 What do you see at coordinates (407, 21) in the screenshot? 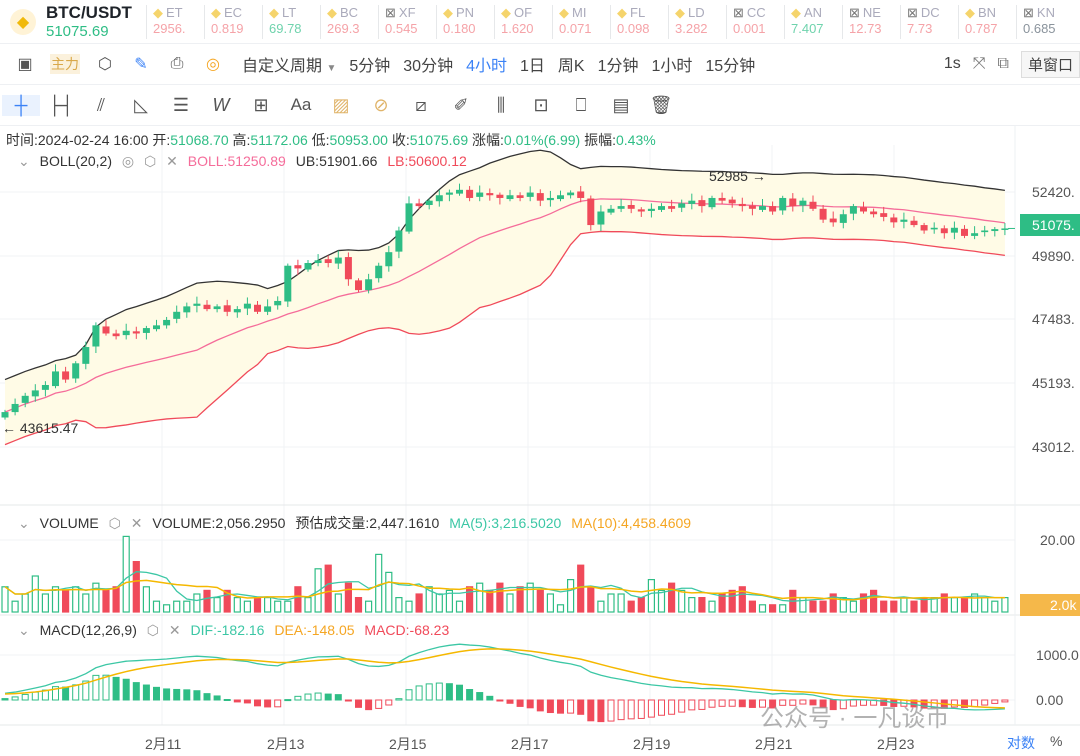
I see `ticker-item: ⊠ XF 0.545` at bounding box center [407, 21].